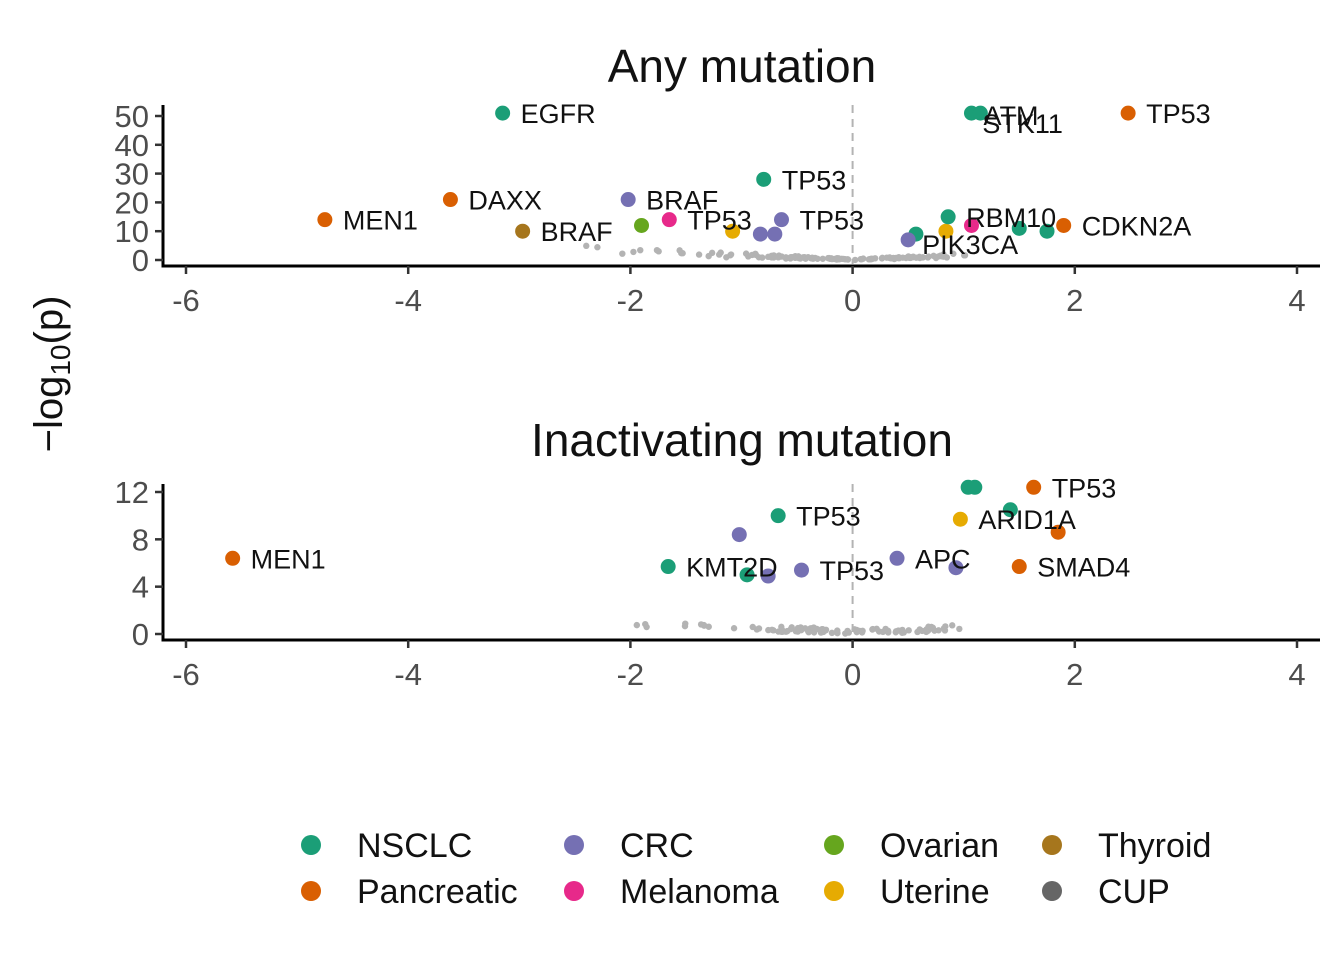 Image resolution: width=1344 pixels, height=960 pixels. I want to click on x-tick-label: 2, so click(1074, 300).